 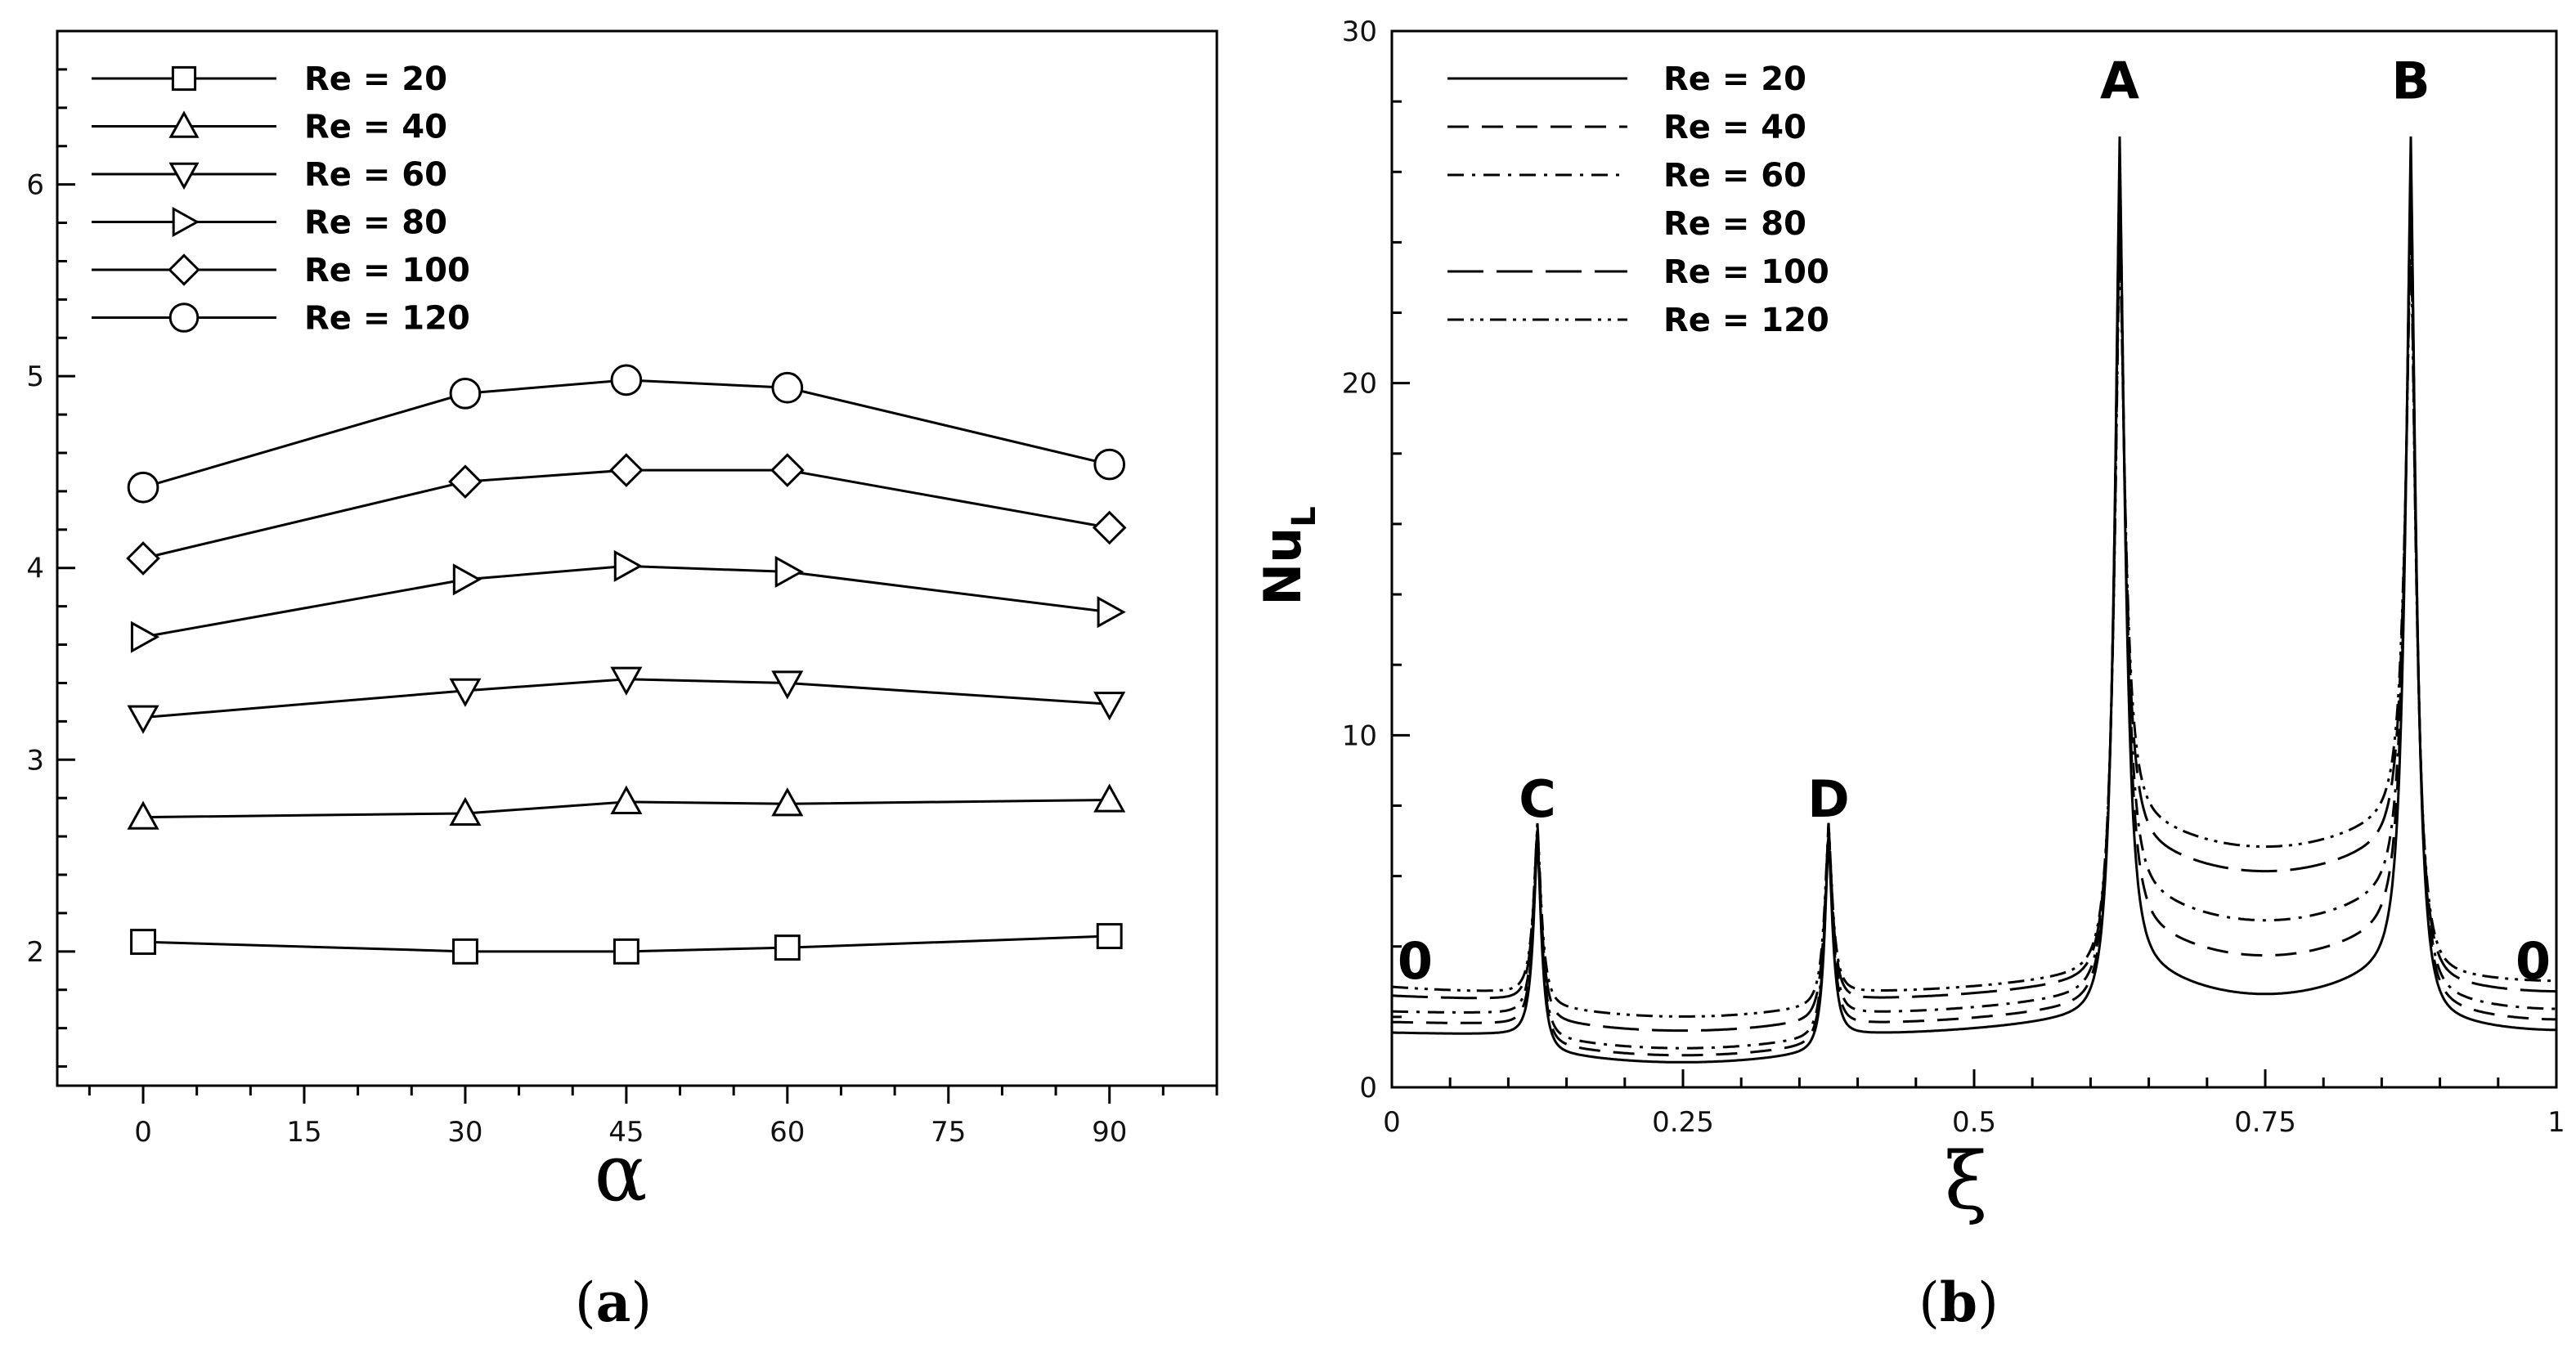 What do you see at coordinates (35, 760) in the screenshot?
I see `y-tick-label: 3` at bounding box center [35, 760].